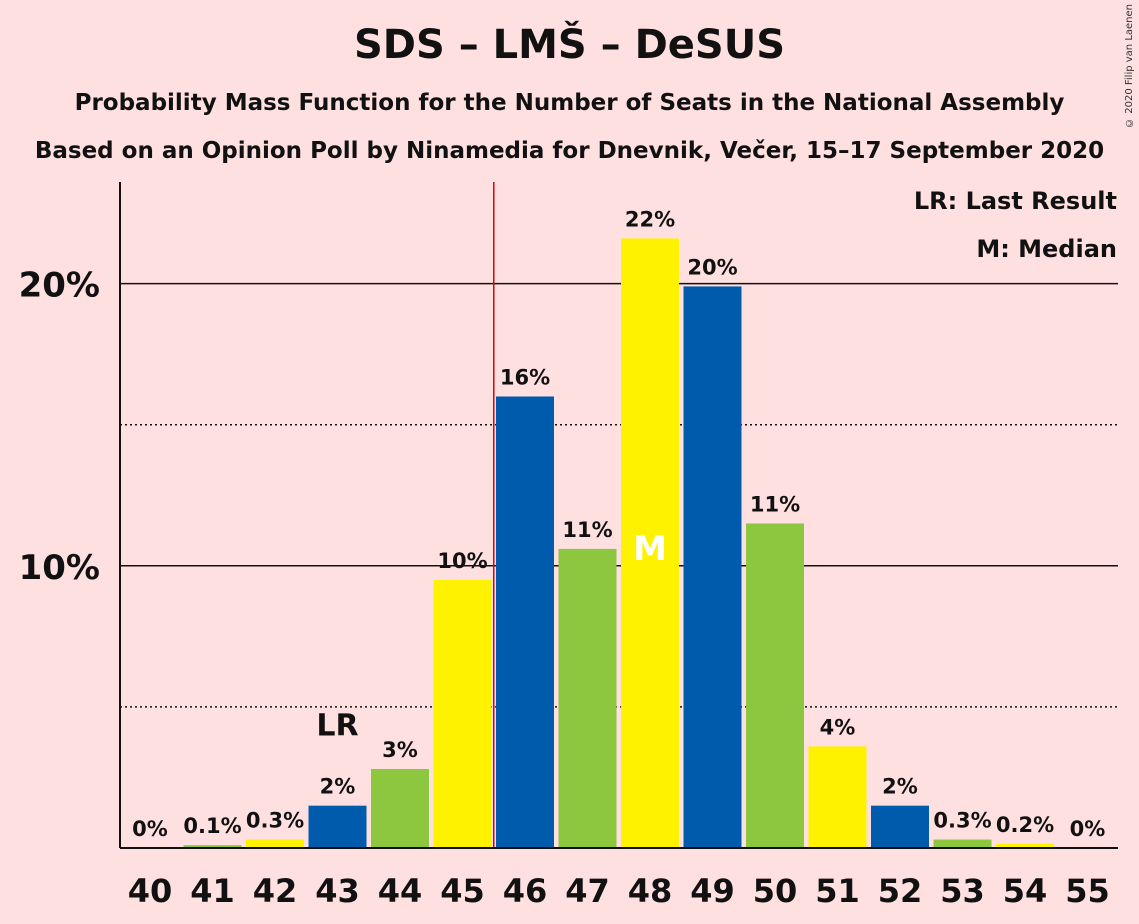 This screenshot has height=924, width=1139. What do you see at coordinates (569, 45) in the screenshot?
I see `chart-title: SDS – LMŠ – DeSUS` at bounding box center [569, 45].